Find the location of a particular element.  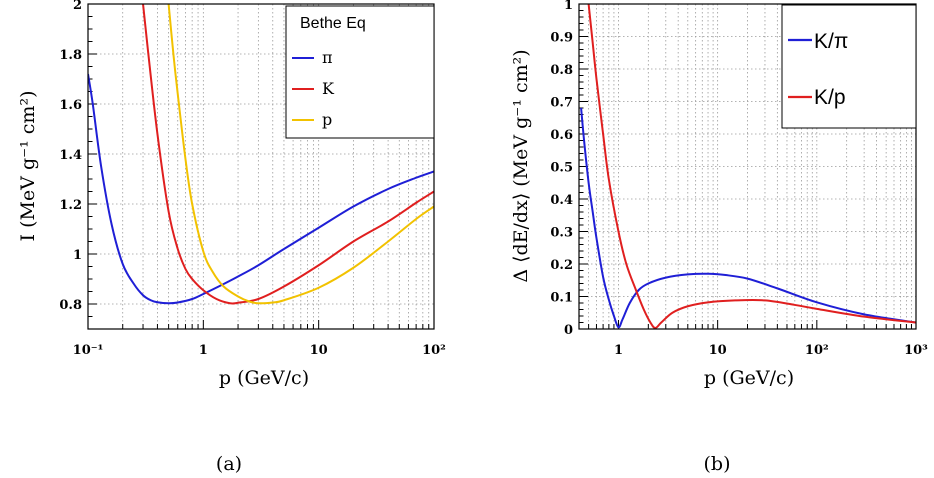

a-y-tick-label: 1.4 is located at coordinates (70, 155).